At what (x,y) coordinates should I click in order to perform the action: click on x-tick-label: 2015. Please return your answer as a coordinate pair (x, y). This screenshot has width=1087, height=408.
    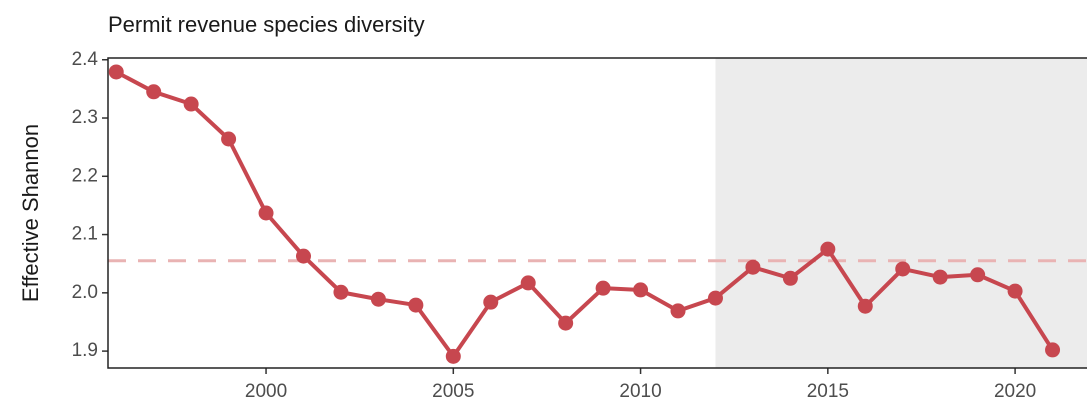
    Looking at the image, I should click on (828, 391).